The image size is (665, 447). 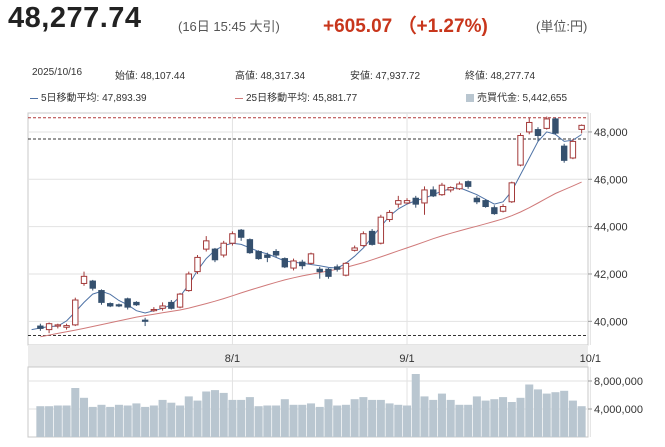 What do you see at coordinates (618, 410) in the screenshot?
I see `volume-tick-label: 4,000,000` at bounding box center [618, 410].